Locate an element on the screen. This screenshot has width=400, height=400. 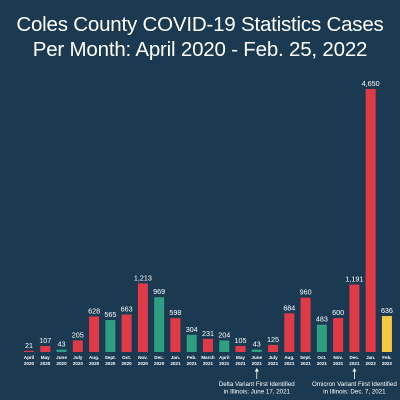
value-label-12: 204 is located at coordinates (224, 334).